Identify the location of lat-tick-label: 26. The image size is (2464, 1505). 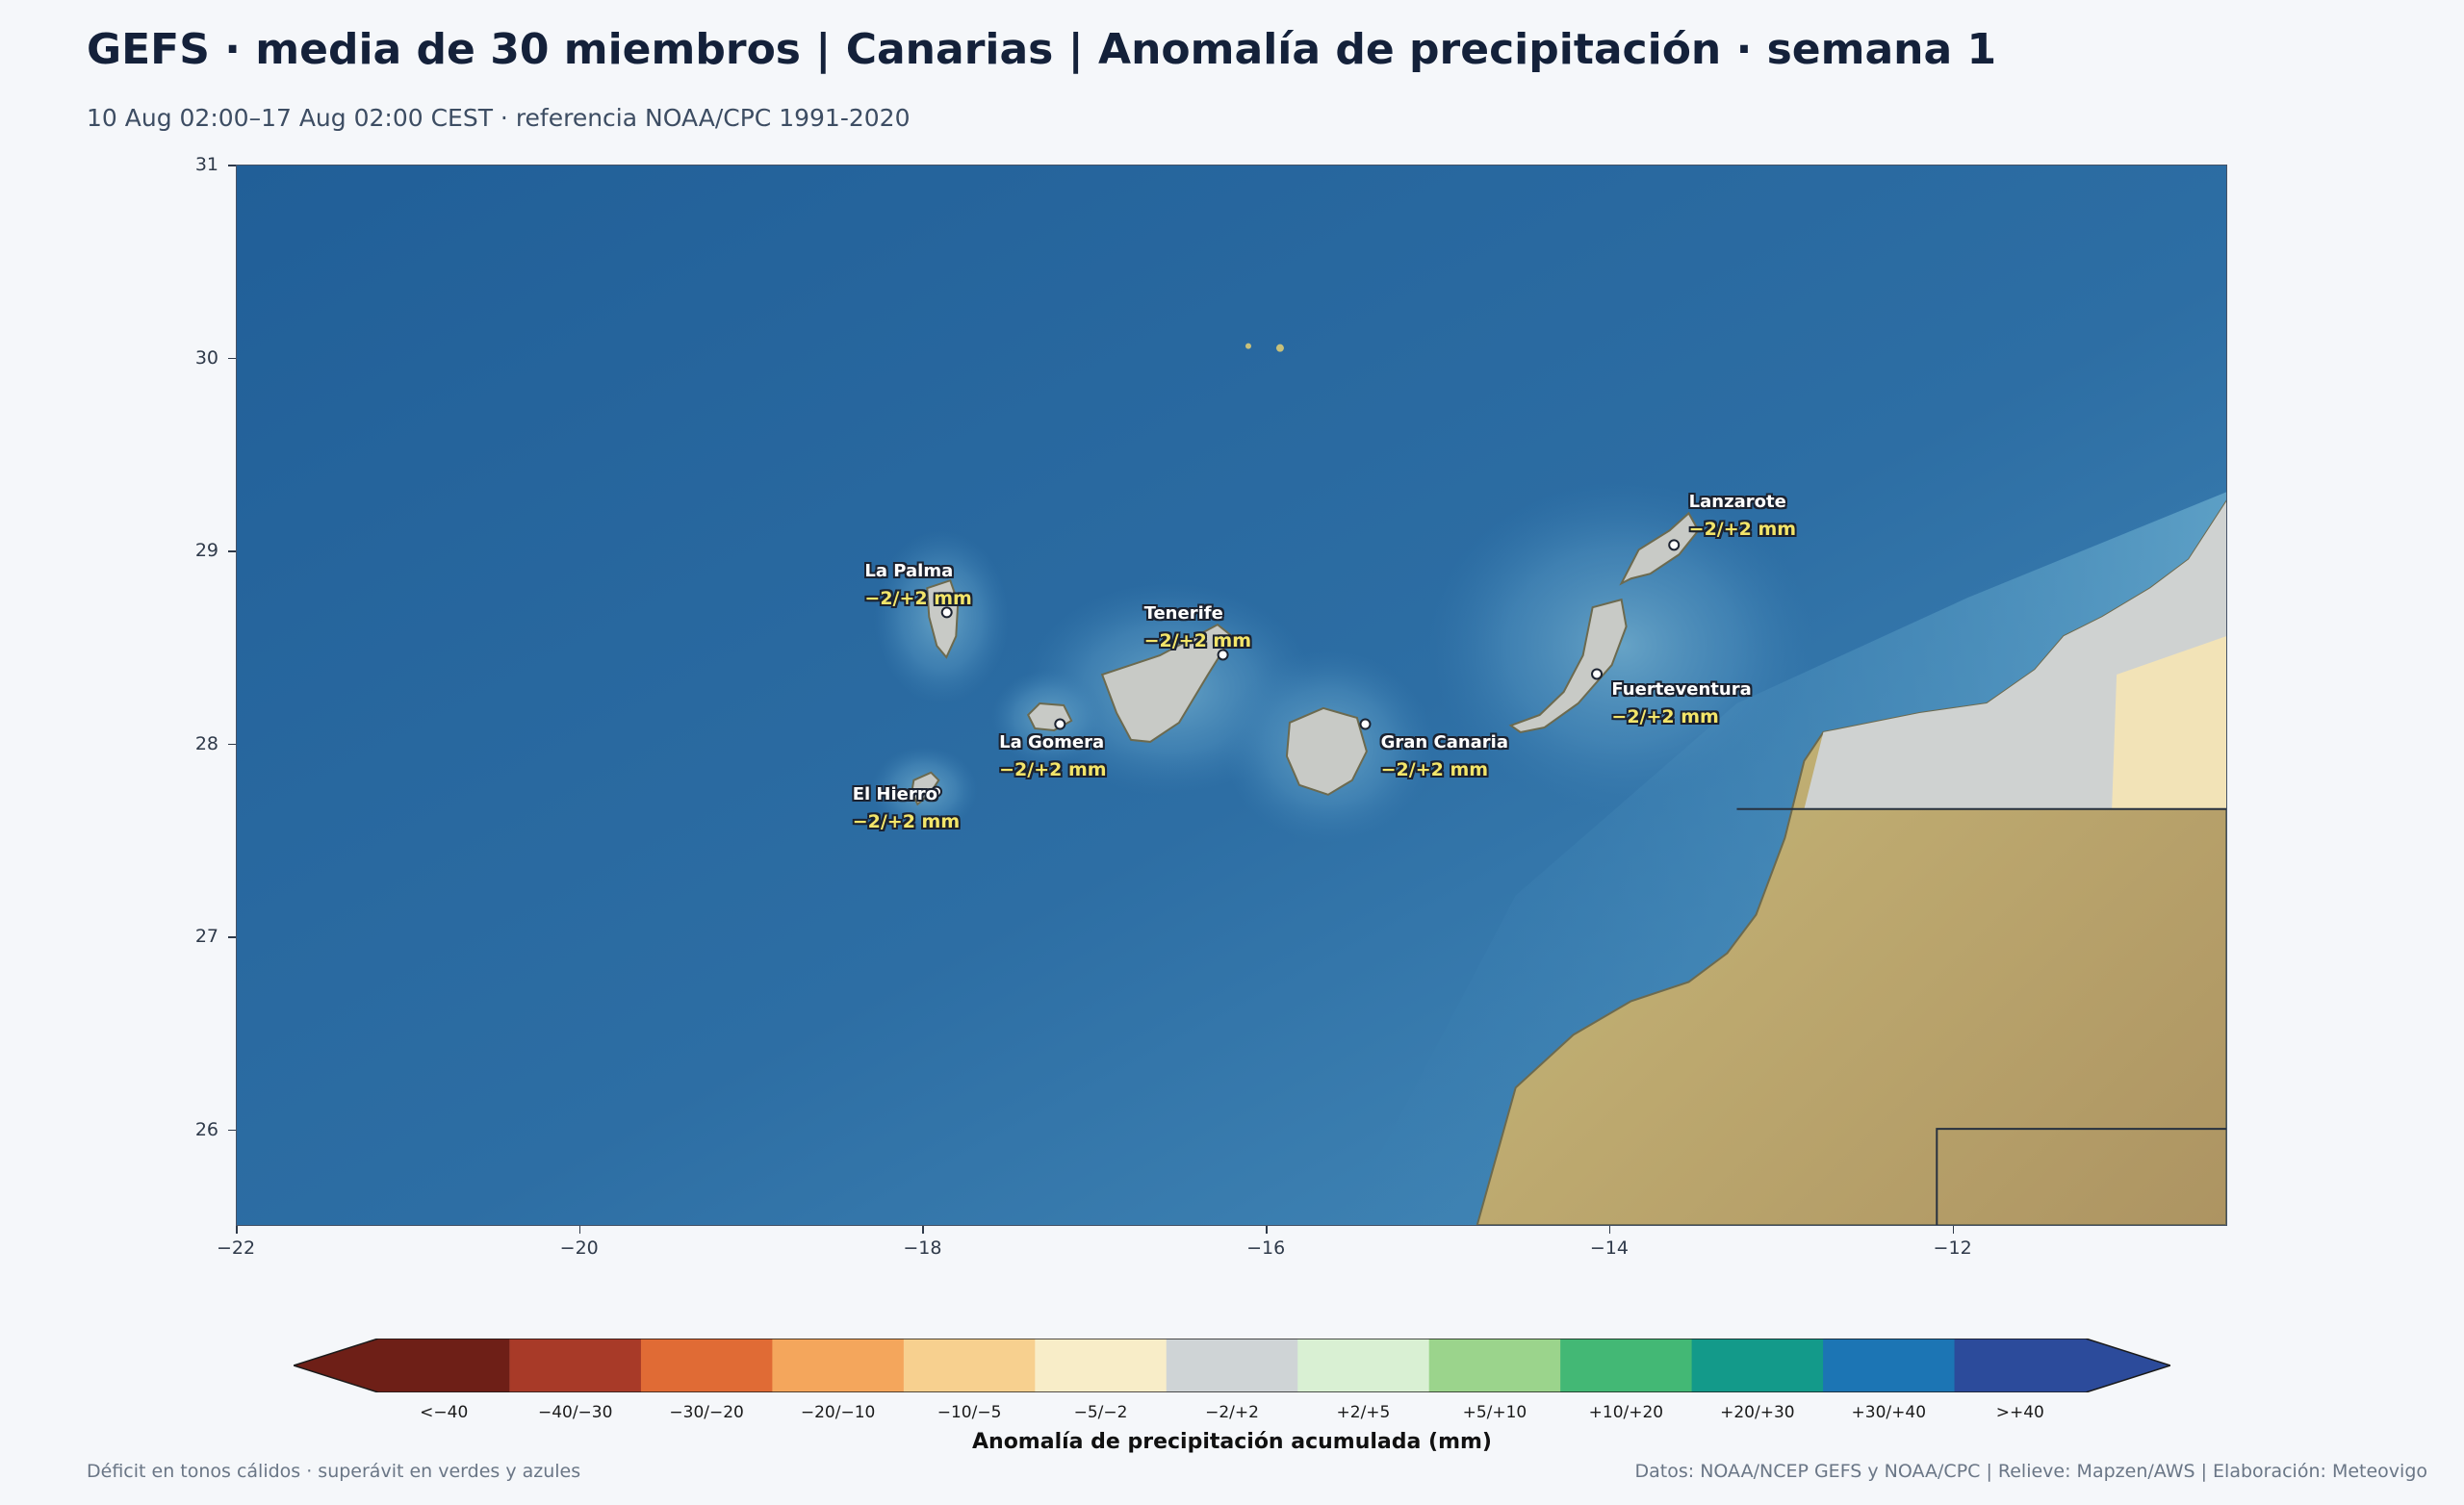
(206, 1129).